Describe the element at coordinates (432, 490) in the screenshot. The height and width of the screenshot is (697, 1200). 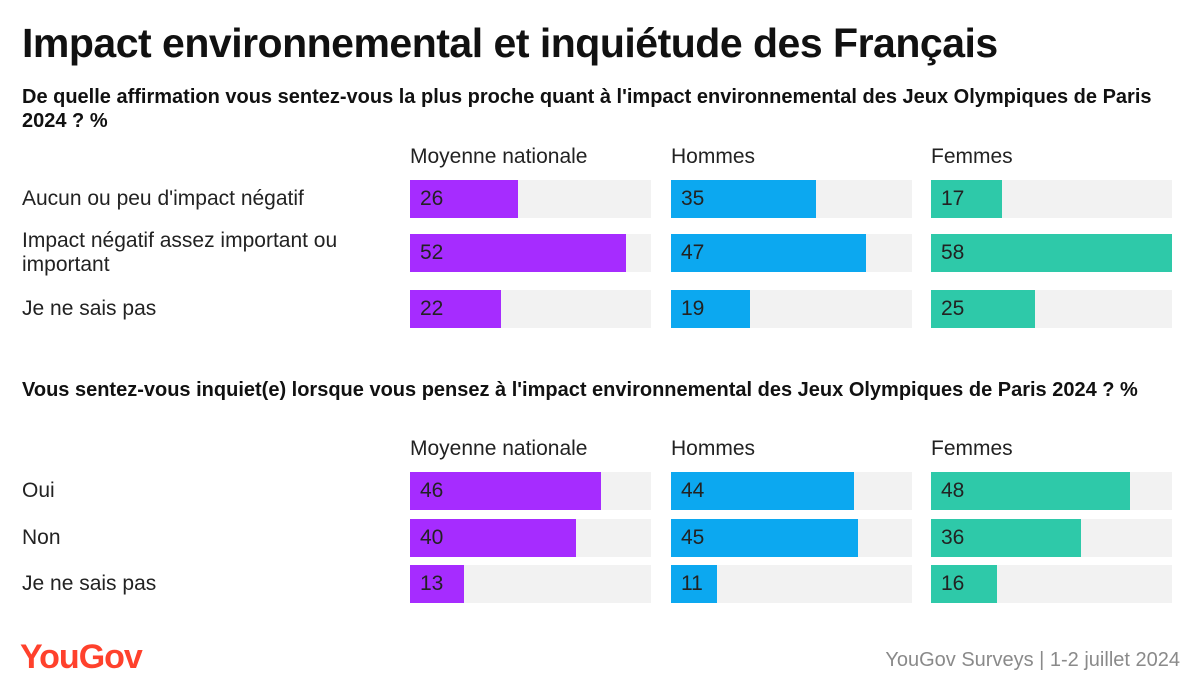
I see `bar-value-label: 46` at that location.